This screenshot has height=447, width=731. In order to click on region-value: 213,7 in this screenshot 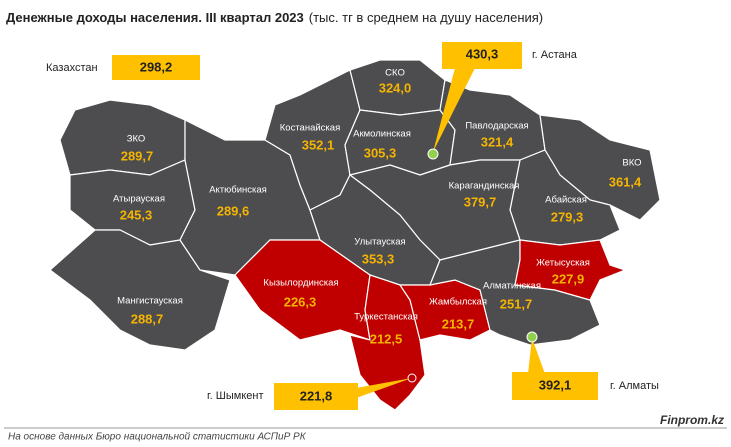, I will do `click(458, 323)`.